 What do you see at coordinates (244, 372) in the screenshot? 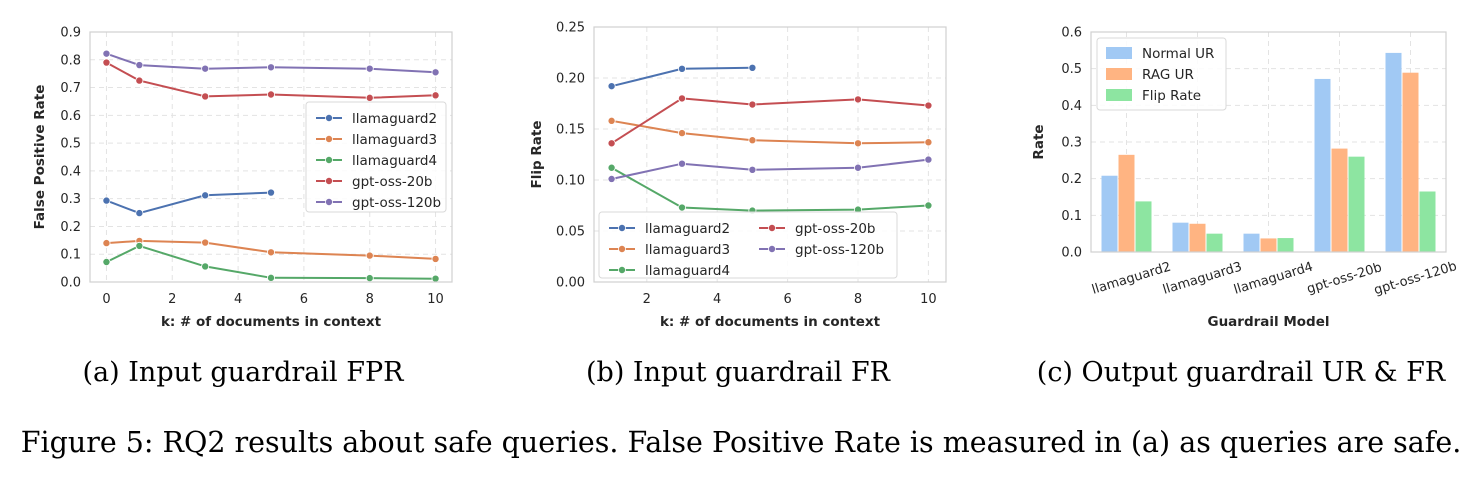
I see `caption-a: (a) Input guardrail FPR` at bounding box center [244, 372].